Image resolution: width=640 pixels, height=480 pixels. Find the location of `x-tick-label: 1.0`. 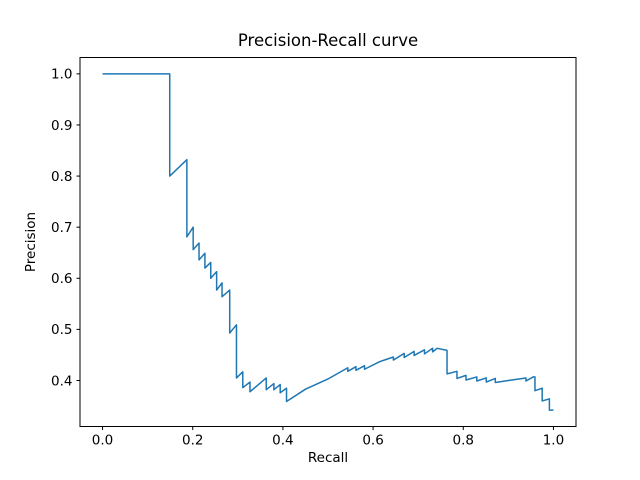

x-tick-label: 1.0 is located at coordinates (553, 441).